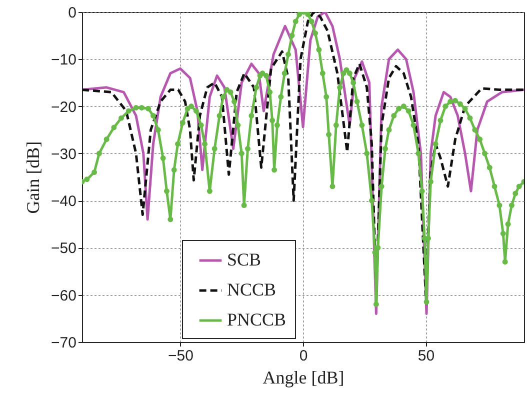 The height and width of the screenshot is (402, 527). Describe the element at coordinates (303, 378) in the screenshot. I see `x-axis-title: Angle [dB]` at that location.